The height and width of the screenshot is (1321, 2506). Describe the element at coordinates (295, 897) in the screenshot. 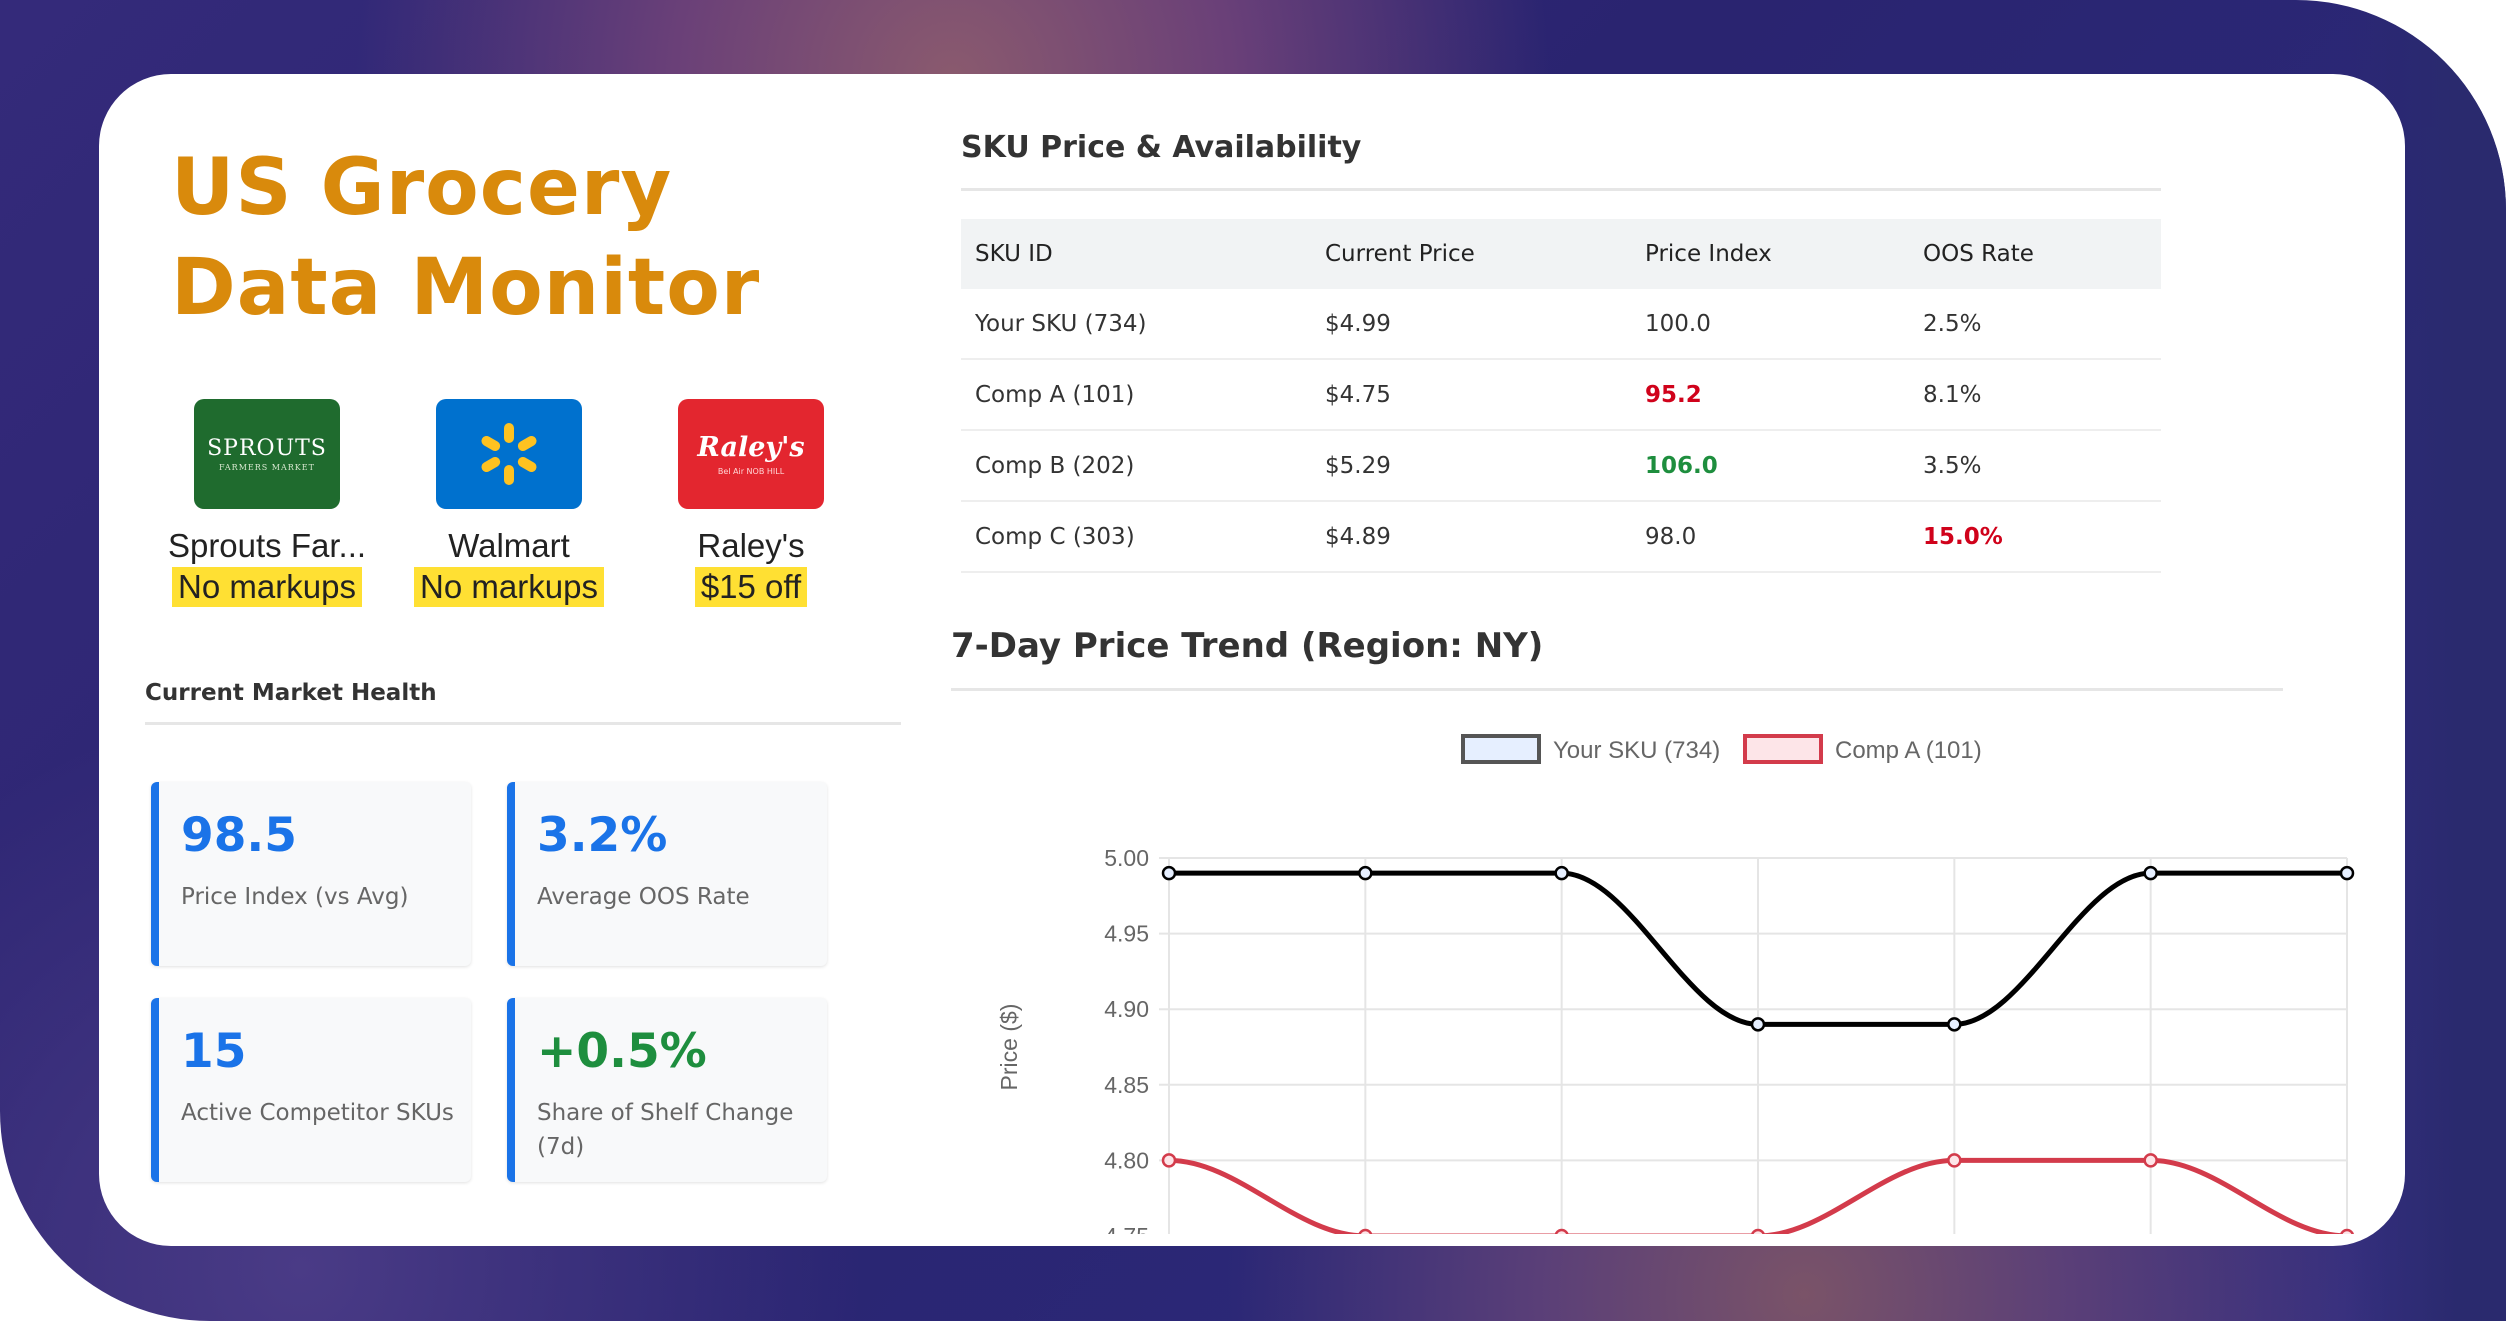

I see `kpi-label: Price Index (vs Avg)` at that location.